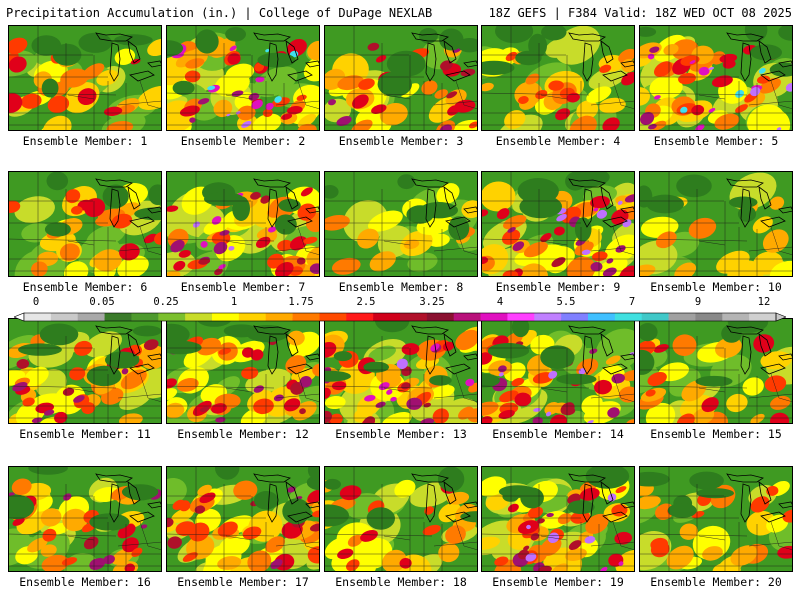 The width and height of the screenshot is (800, 600). I want to click on ensemble-member-label: Ensemble Member: 14, so click(558, 434).